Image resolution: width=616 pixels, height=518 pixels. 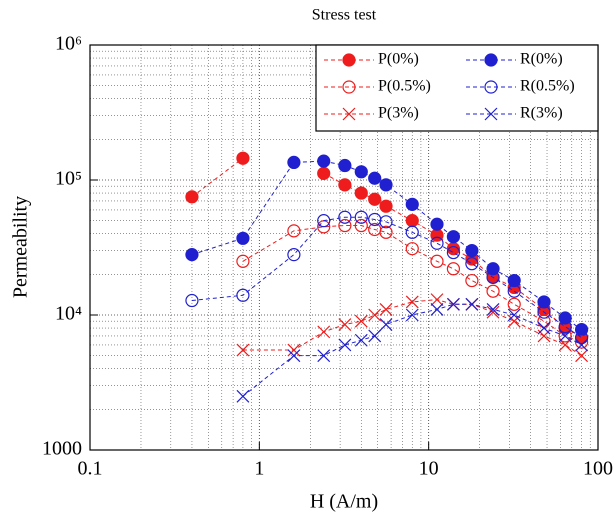 What do you see at coordinates (547, 86) in the screenshot?
I see `legend-label: R(0.5%)` at bounding box center [547, 86].